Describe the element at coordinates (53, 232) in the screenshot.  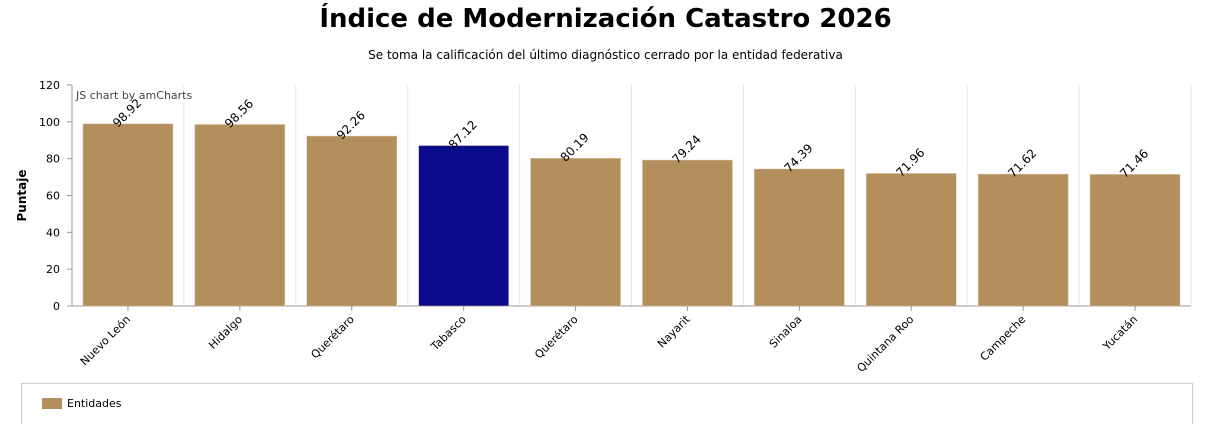
I see `y-tick-label: 40` at that location.